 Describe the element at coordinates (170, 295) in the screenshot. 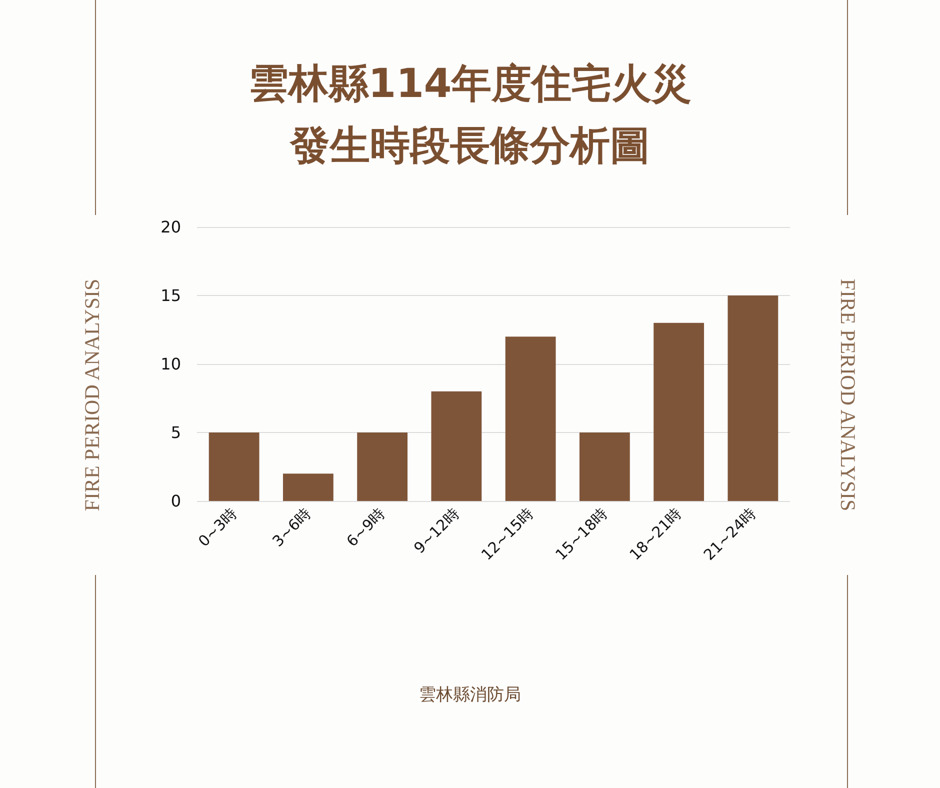

I see `y-tick-label: 15` at that location.